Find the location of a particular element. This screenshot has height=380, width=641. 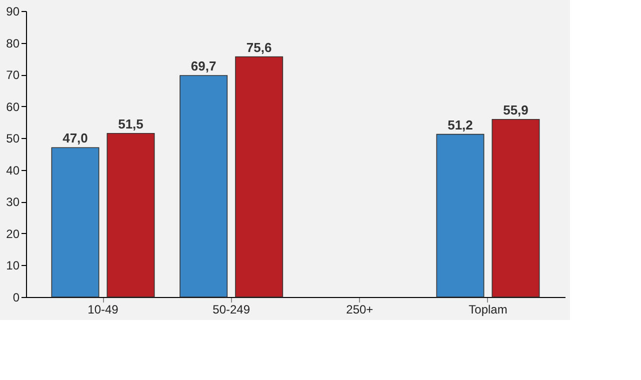

y-tick-label: 20 is located at coordinates (13, 233).